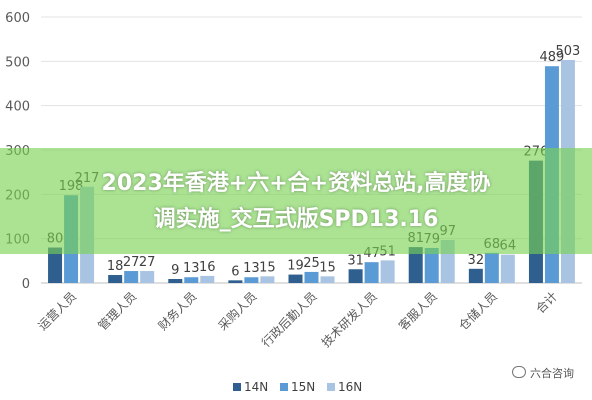 The image size is (592, 400). Describe the element at coordinates (17, 62) in the screenshot. I see `y-tick-label: 500` at that location.